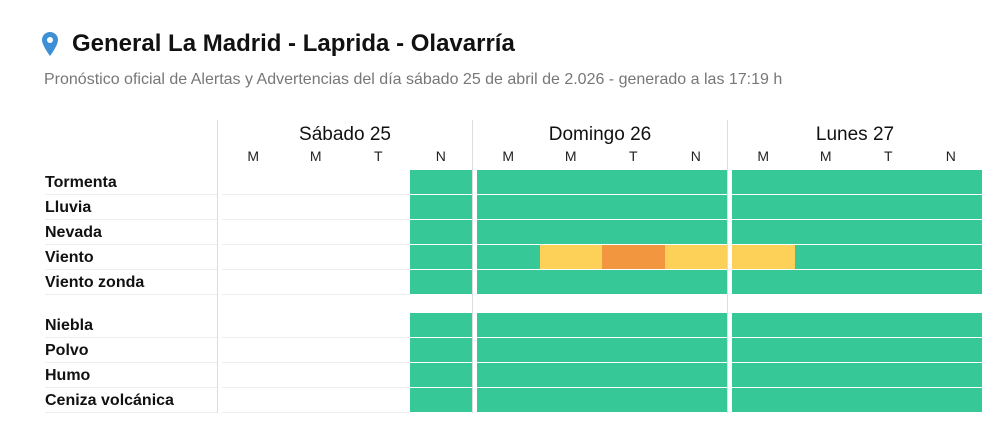 The height and width of the screenshot is (443, 994). I want to click on day-column-header: Sábado 25 M M T N, so click(344, 145).